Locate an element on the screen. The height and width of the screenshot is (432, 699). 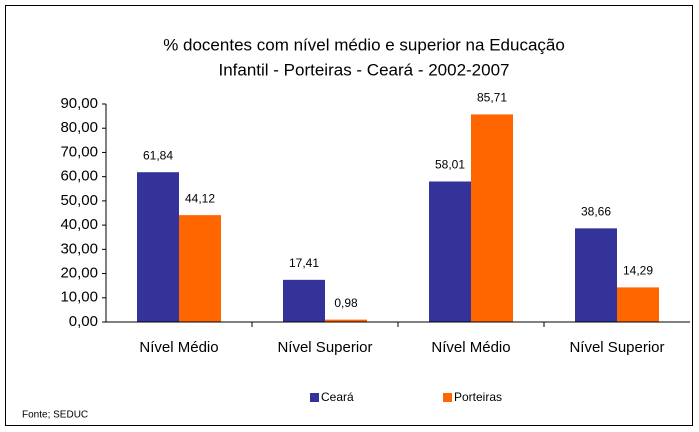
value-label: 0,98 is located at coordinates (346, 303).